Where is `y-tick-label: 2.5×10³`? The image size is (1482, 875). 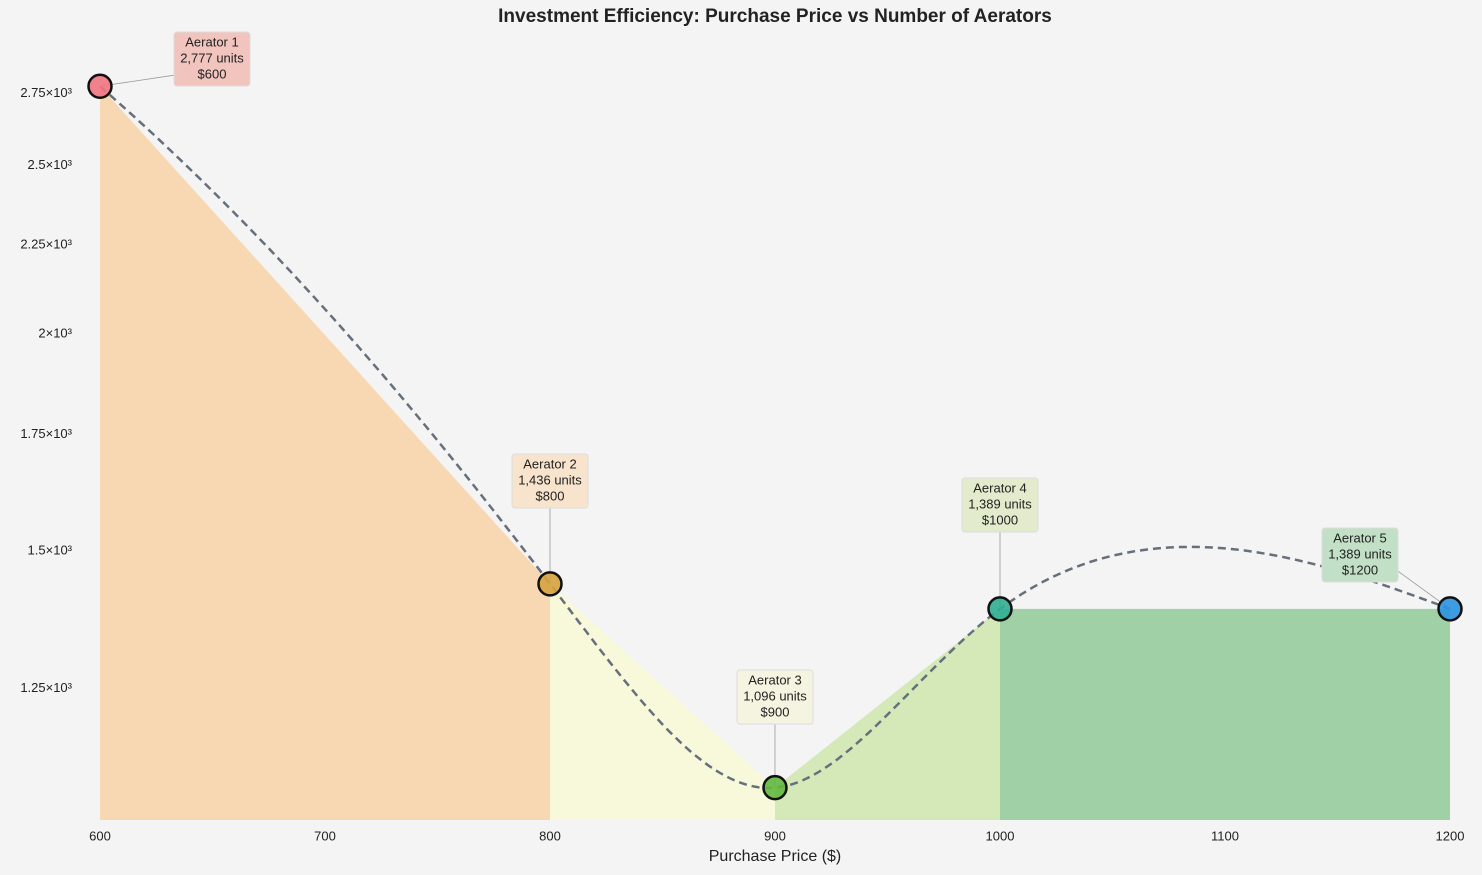
y-tick-label: 2.5×10³ is located at coordinates (50, 164).